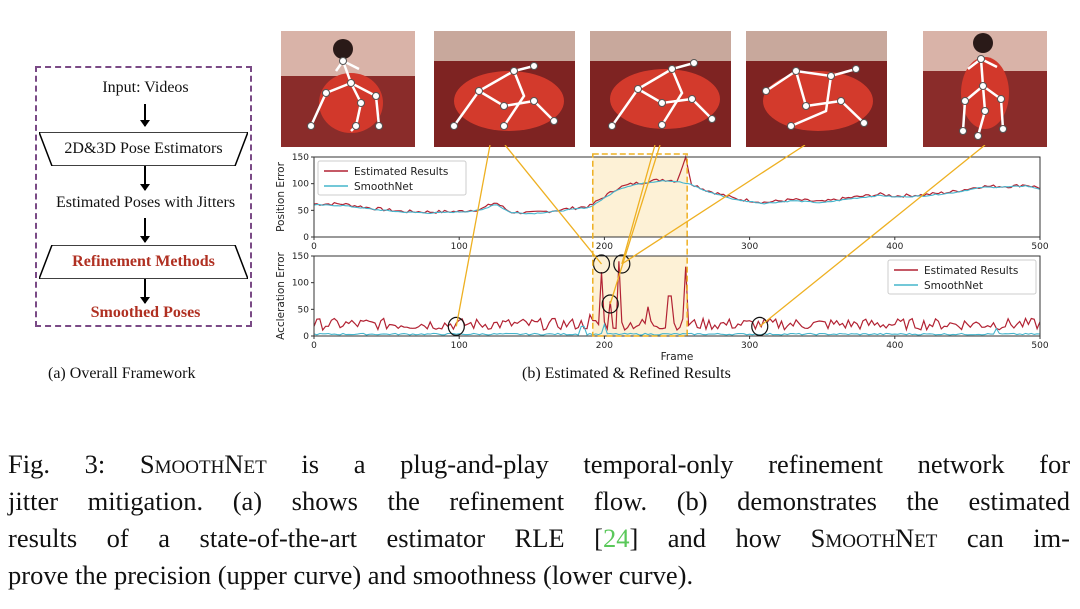 Image resolution: width=1080 pixels, height=609 pixels. Describe the element at coordinates (145, 202) in the screenshot. I see `flow-estimated: Estimated Poses with Jitters` at that location.